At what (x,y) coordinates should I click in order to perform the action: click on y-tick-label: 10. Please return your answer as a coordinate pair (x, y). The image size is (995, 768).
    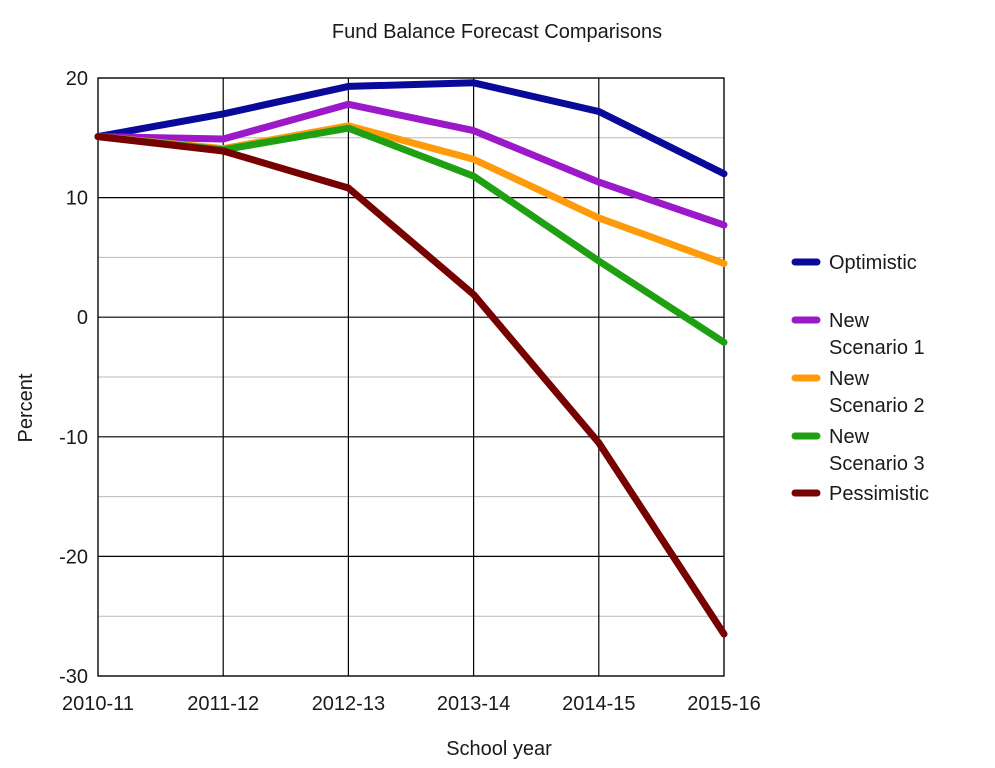
    Looking at the image, I should click on (77, 199).